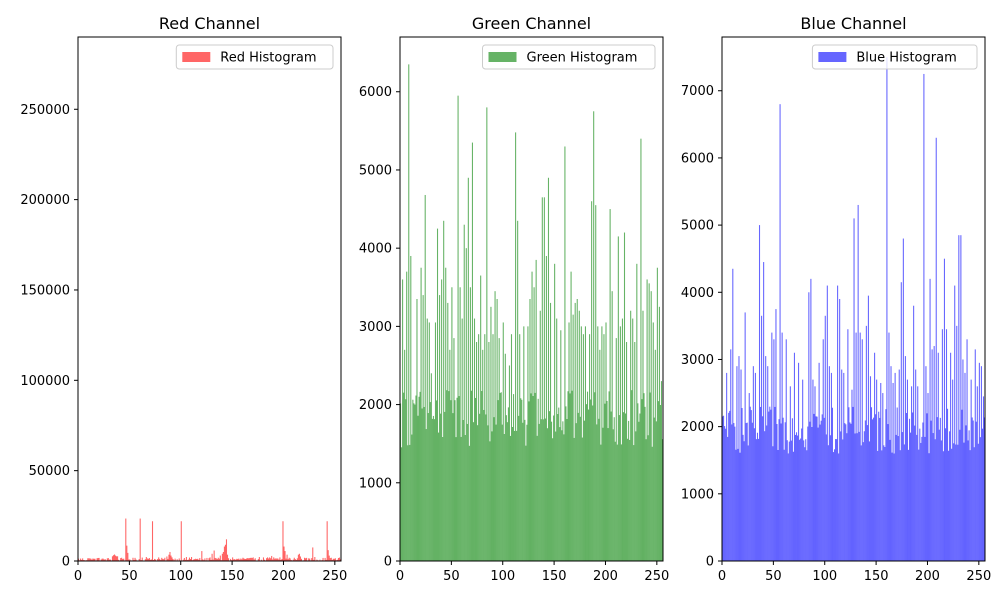 The width and height of the screenshot is (1000, 600). What do you see at coordinates (45, 290) in the screenshot?
I see `y-tick-label: 150000` at bounding box center [45, 290].